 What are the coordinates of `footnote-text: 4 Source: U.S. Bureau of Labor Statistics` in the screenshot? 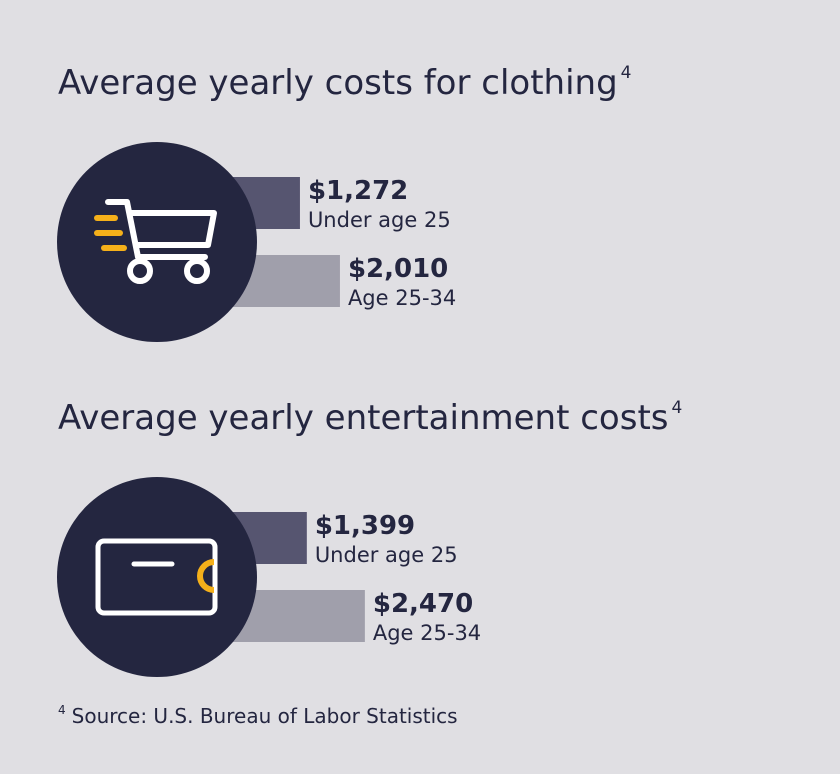 It's located at (258, 715).